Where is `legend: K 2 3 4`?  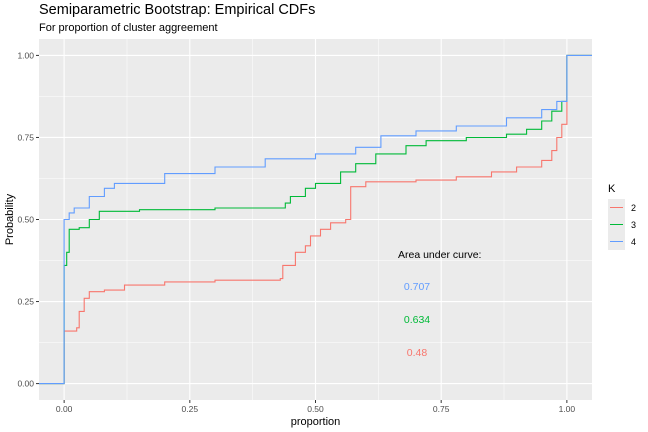
legend: K 2 3 4 is located at coordinates (622, 216).